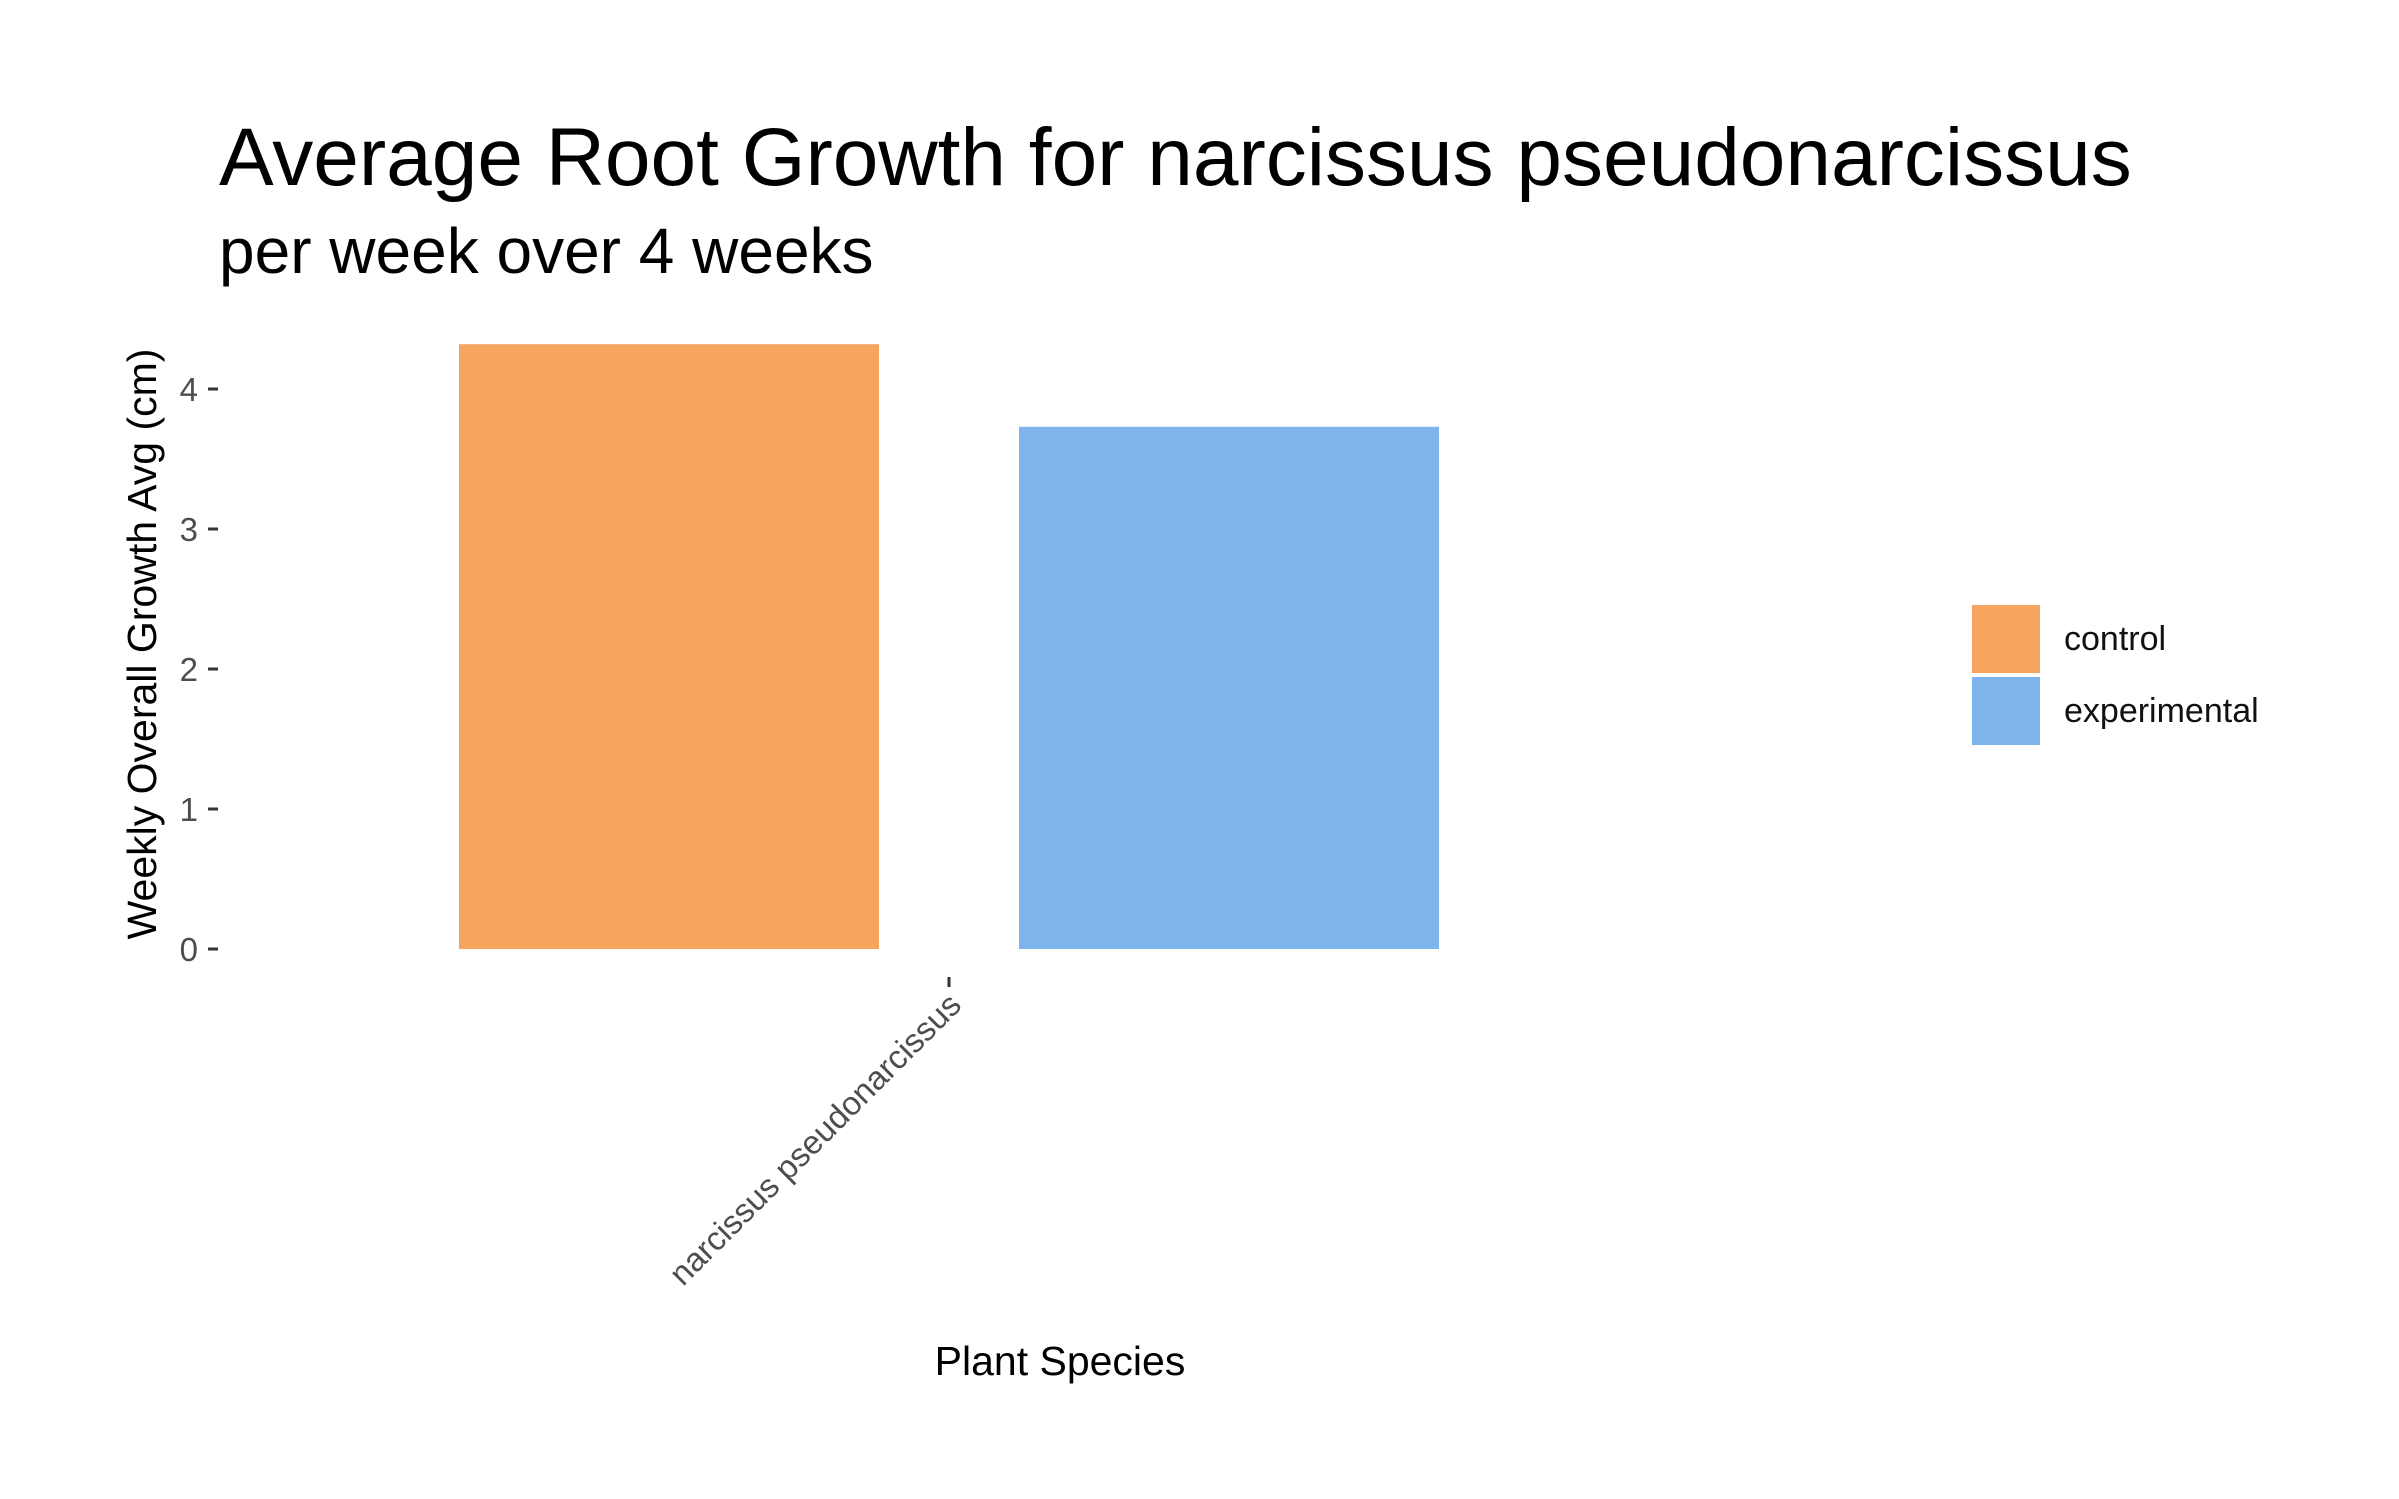  What do you see at coordinates (189, 669) in the screenshot?
I see `y-tick-label: 2` at bounding box center [189, 669].